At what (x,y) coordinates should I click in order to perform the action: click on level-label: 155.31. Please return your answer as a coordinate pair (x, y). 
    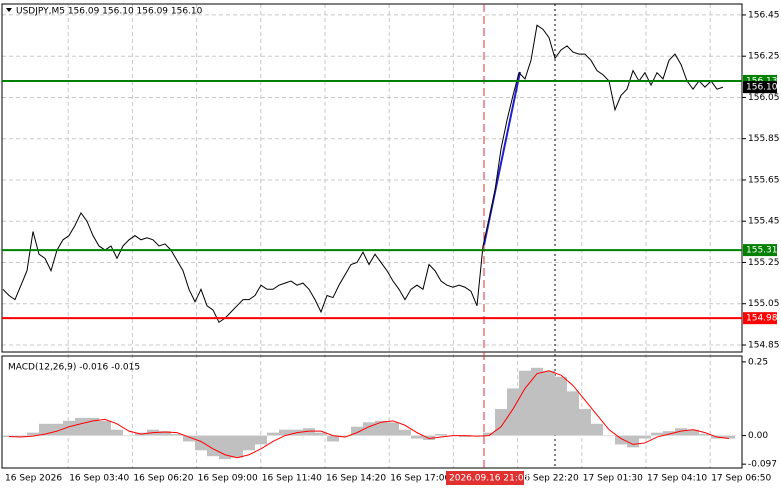
    Looking at the image, I should click on (762, 251).